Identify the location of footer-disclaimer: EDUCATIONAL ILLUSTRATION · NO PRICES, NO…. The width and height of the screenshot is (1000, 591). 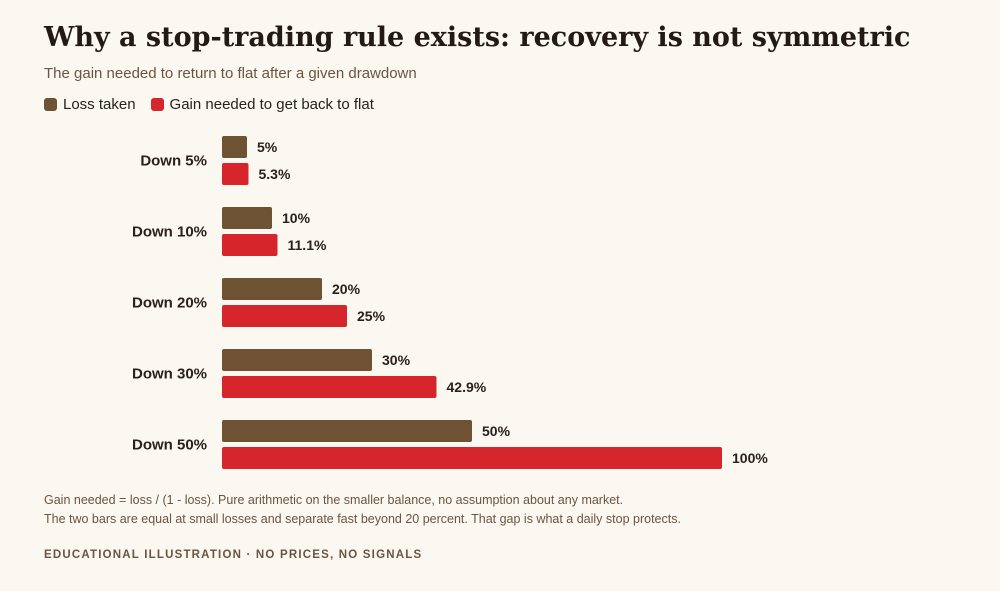
(233, 555).